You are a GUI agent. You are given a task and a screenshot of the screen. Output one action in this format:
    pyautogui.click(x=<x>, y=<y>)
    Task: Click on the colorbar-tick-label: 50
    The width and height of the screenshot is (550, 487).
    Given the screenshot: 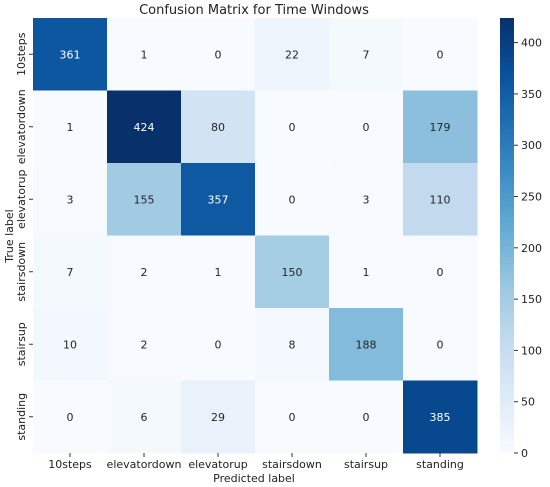 What is the action you would take?
    pyautogui.click(x=528, y=402)
    